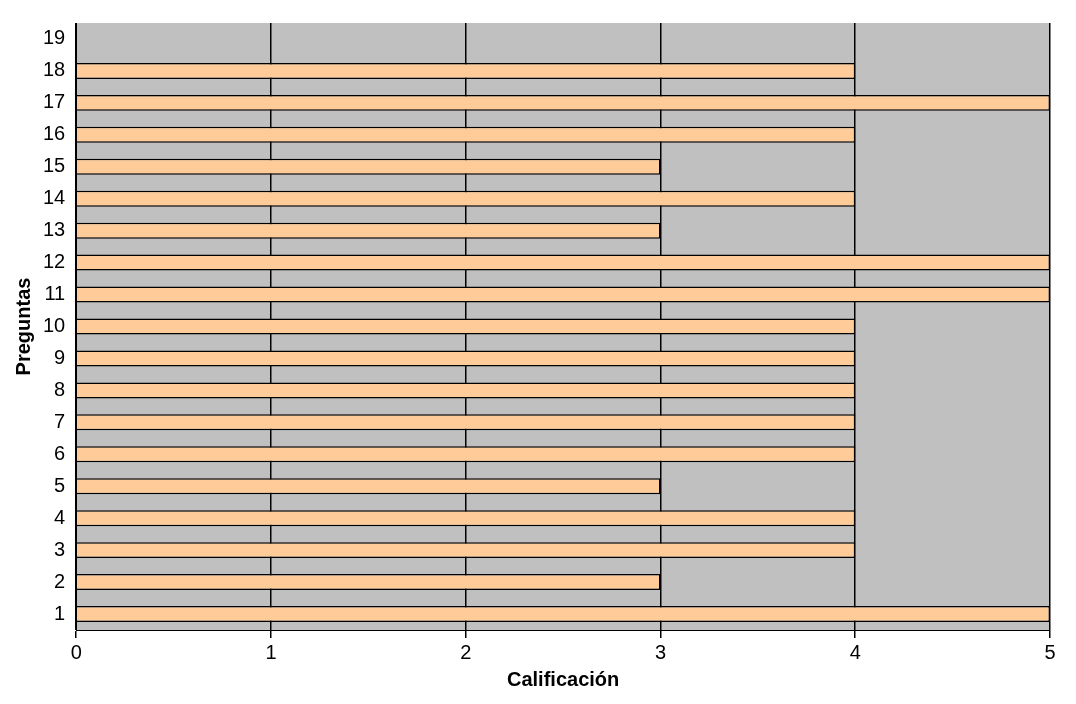 This screenshot has width=1076, height=704. What do you see at coordinates (60, 612) in the screenshot?
I see `y-tick-label: 1` at bounding box center [60, 612].